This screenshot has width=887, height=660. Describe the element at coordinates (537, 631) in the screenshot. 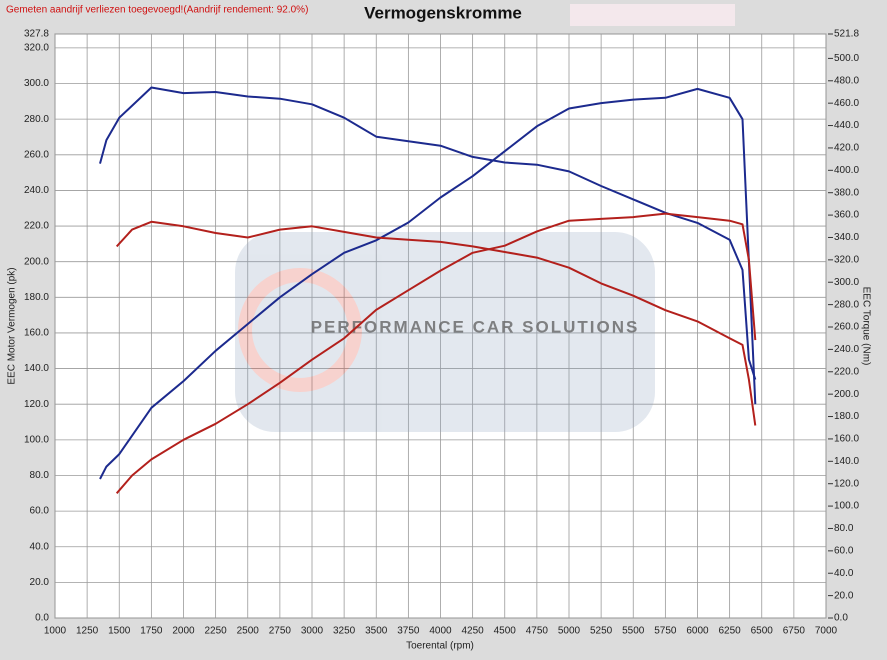

I see `x-tick-label: 4750` at that location.